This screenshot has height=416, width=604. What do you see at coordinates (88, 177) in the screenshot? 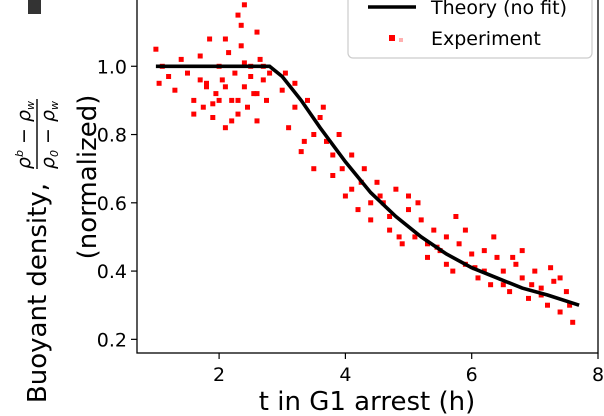
I see `y-axis-label-sub: (normalized)` at bounding box center [88, 177].